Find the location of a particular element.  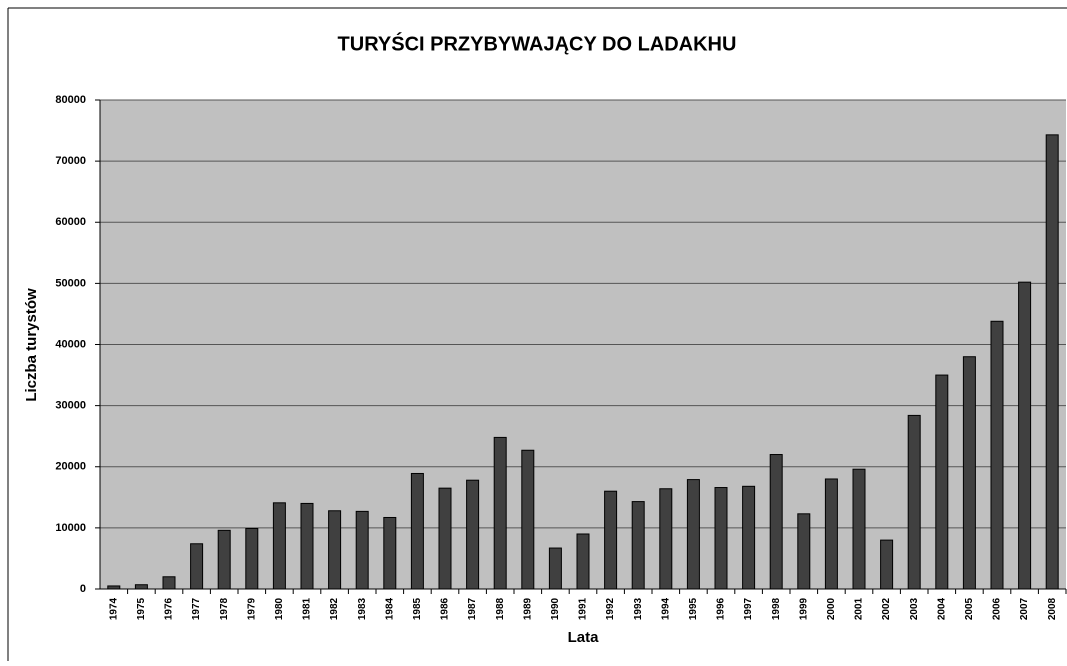

x-tick-label: 1987 is located at coordinates (472, 608).